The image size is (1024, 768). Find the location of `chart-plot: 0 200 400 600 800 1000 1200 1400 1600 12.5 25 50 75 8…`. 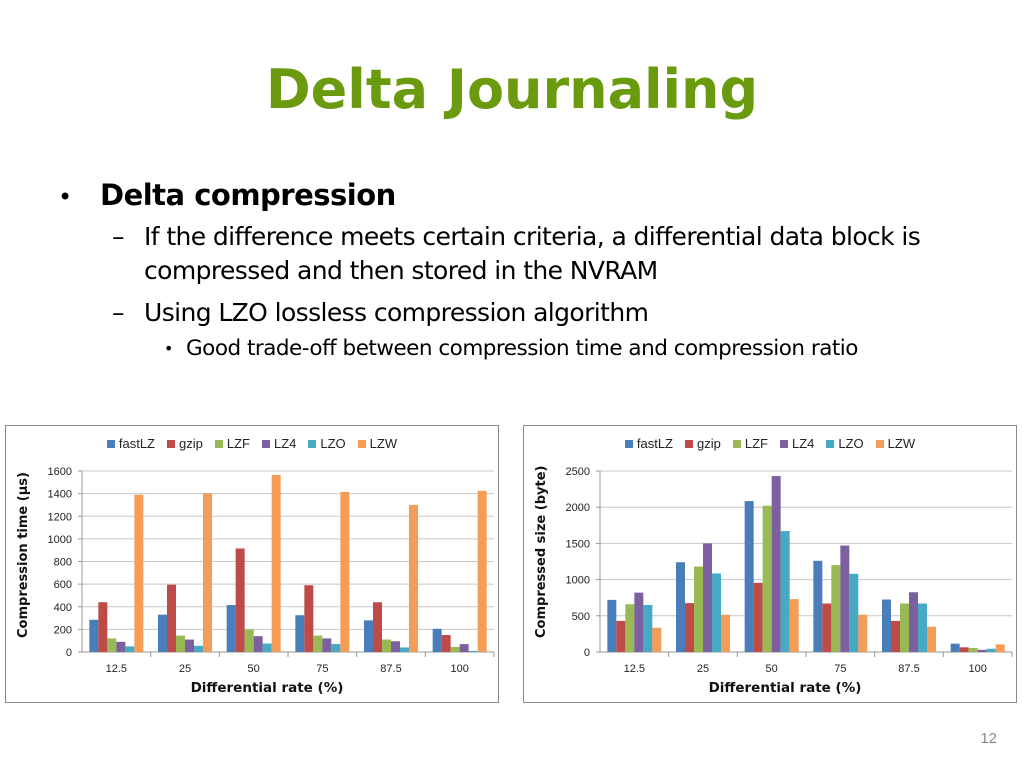

chart-plot: 0 200 400 600 800 1000 1200 1400 1600 12.5 25 50 75 8… is located at coordinates (271, 570).